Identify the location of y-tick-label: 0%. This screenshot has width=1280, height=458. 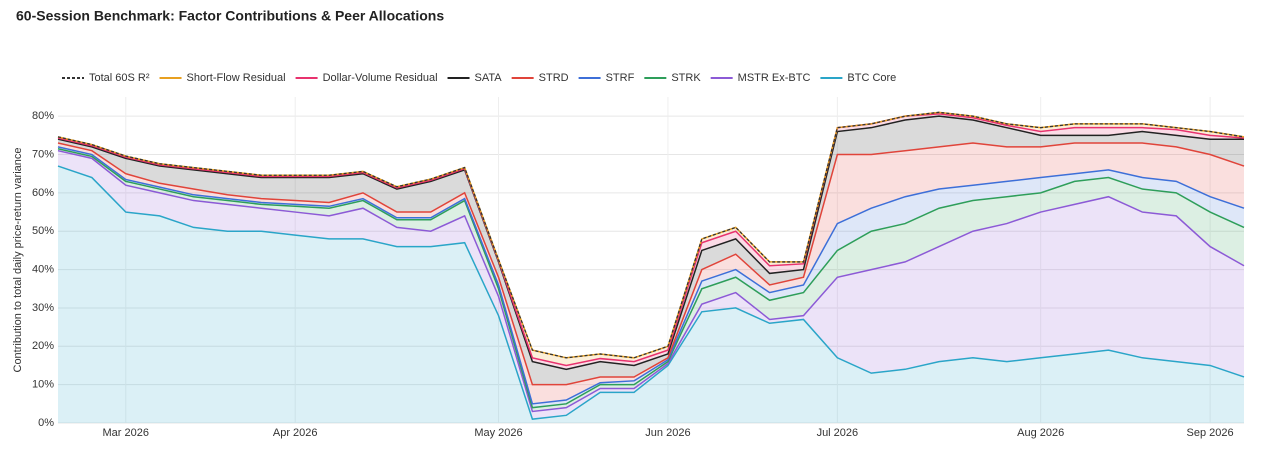
(46, 423).